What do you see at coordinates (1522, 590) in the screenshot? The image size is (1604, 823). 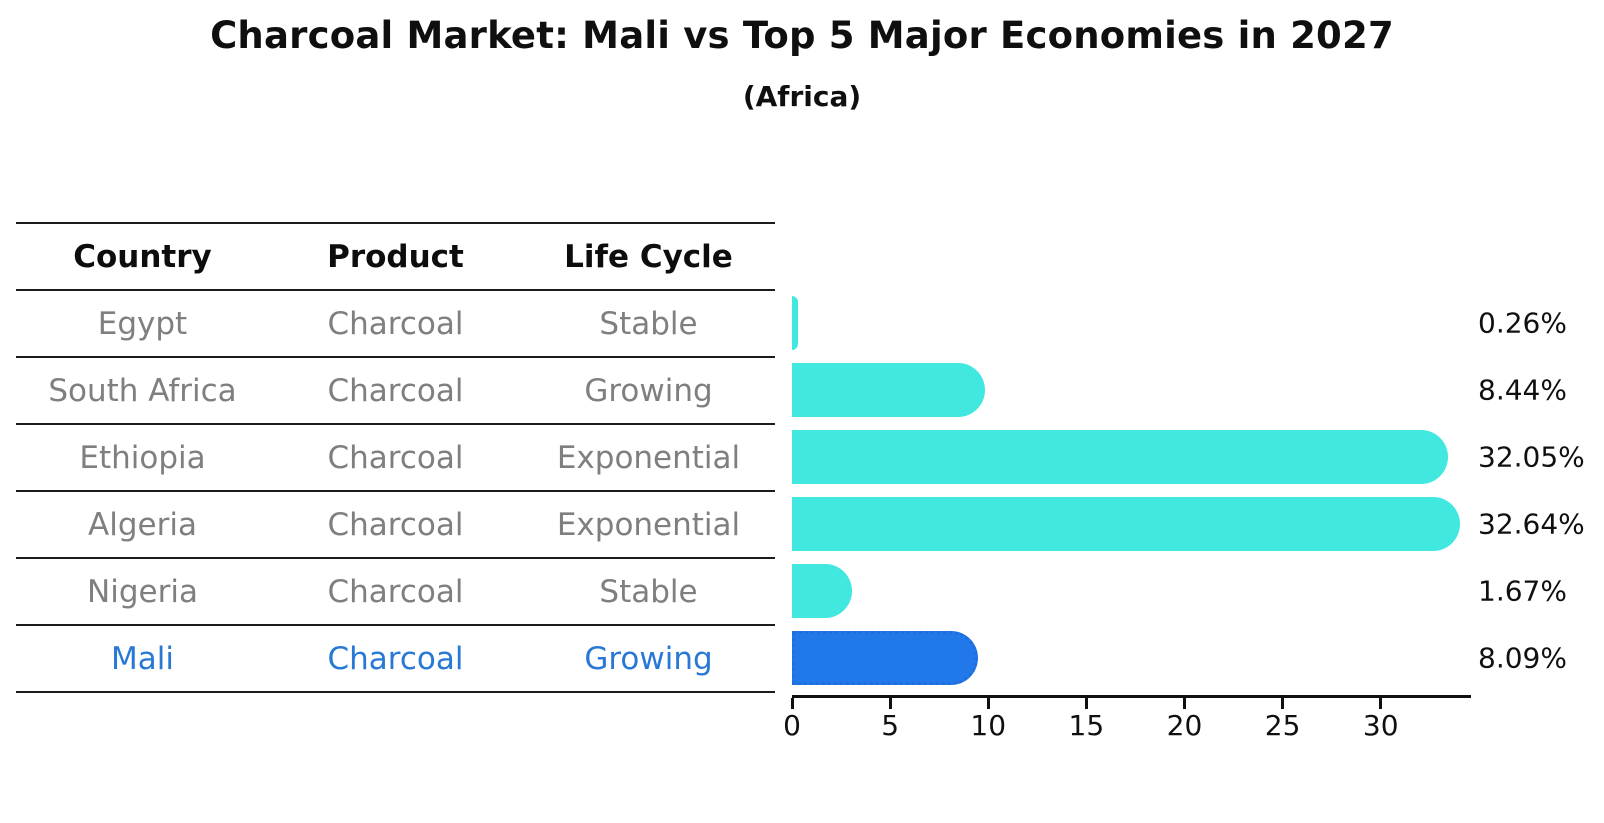 I see `value-label-nigeria: 1.67%` at bounding box center [1522, 590].